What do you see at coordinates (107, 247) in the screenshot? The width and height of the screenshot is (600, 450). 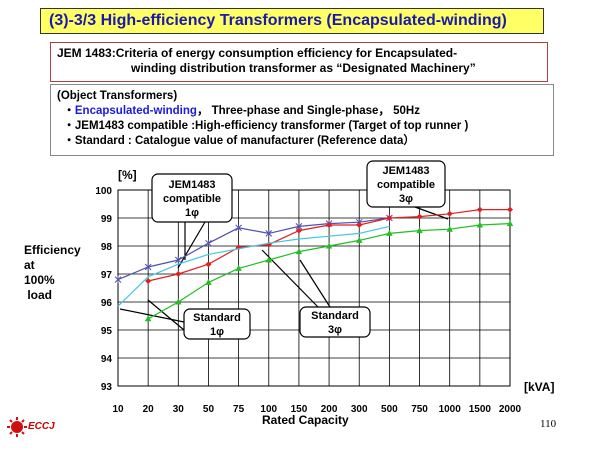 I see `y-tick-label: 98` at bounding box center [107, 247].